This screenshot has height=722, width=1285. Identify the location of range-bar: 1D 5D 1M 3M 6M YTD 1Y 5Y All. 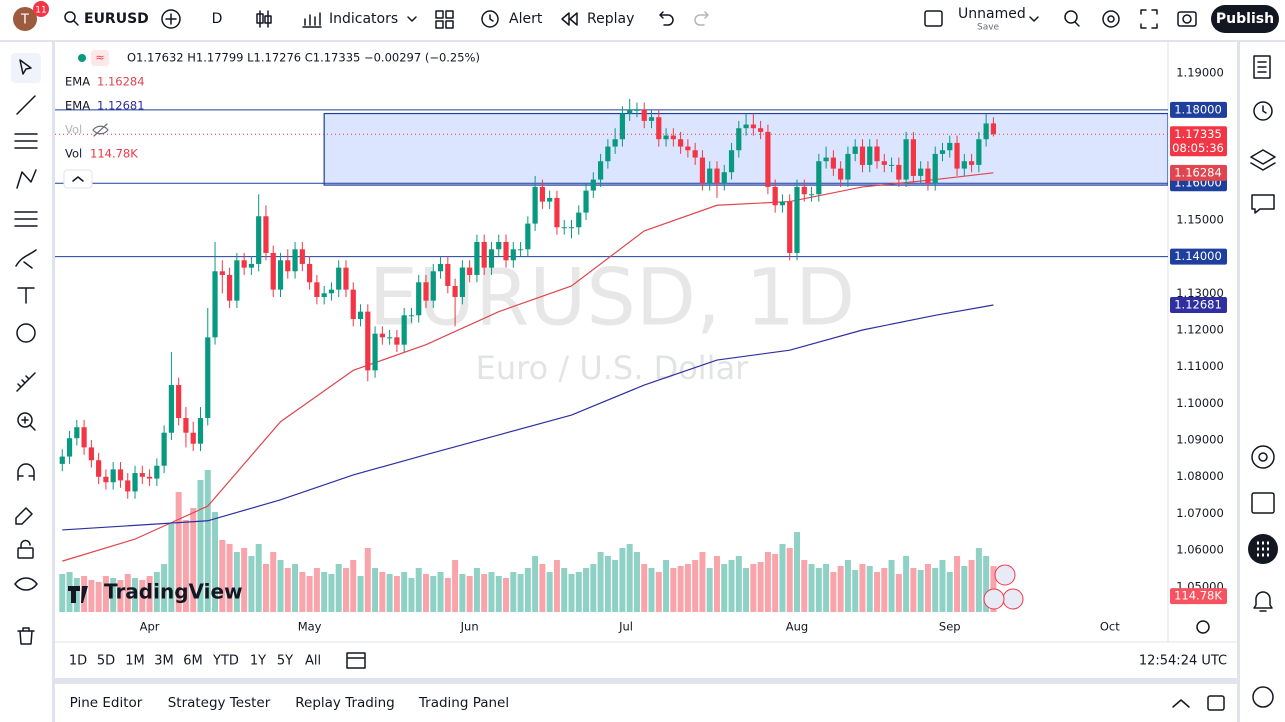
(195, 661).